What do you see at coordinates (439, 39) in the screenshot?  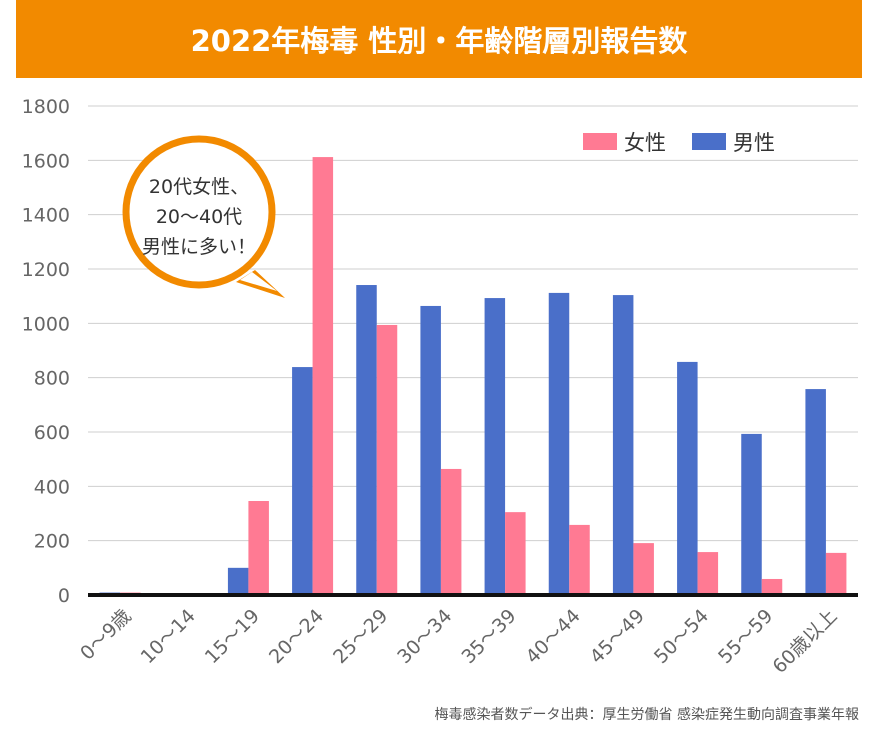 I see `chart-title: 2022年梅毒 性別・年齢階層別報告数` at bounding box center [439, 39].